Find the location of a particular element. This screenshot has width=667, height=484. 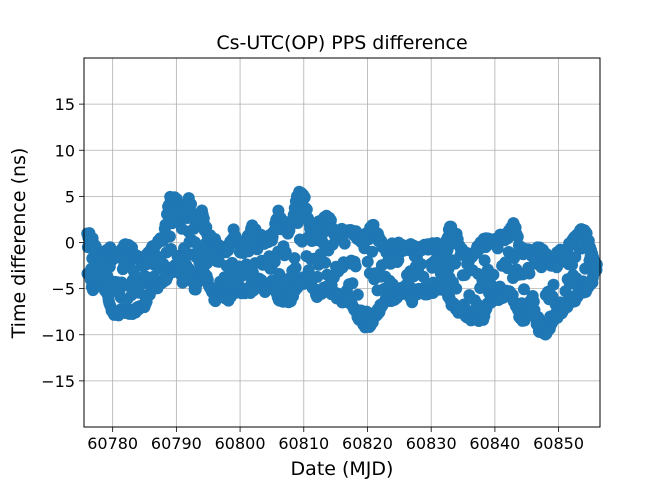

chart-title: Cs-UTC(OP) PPS difference is located at coordinates (341, 43).